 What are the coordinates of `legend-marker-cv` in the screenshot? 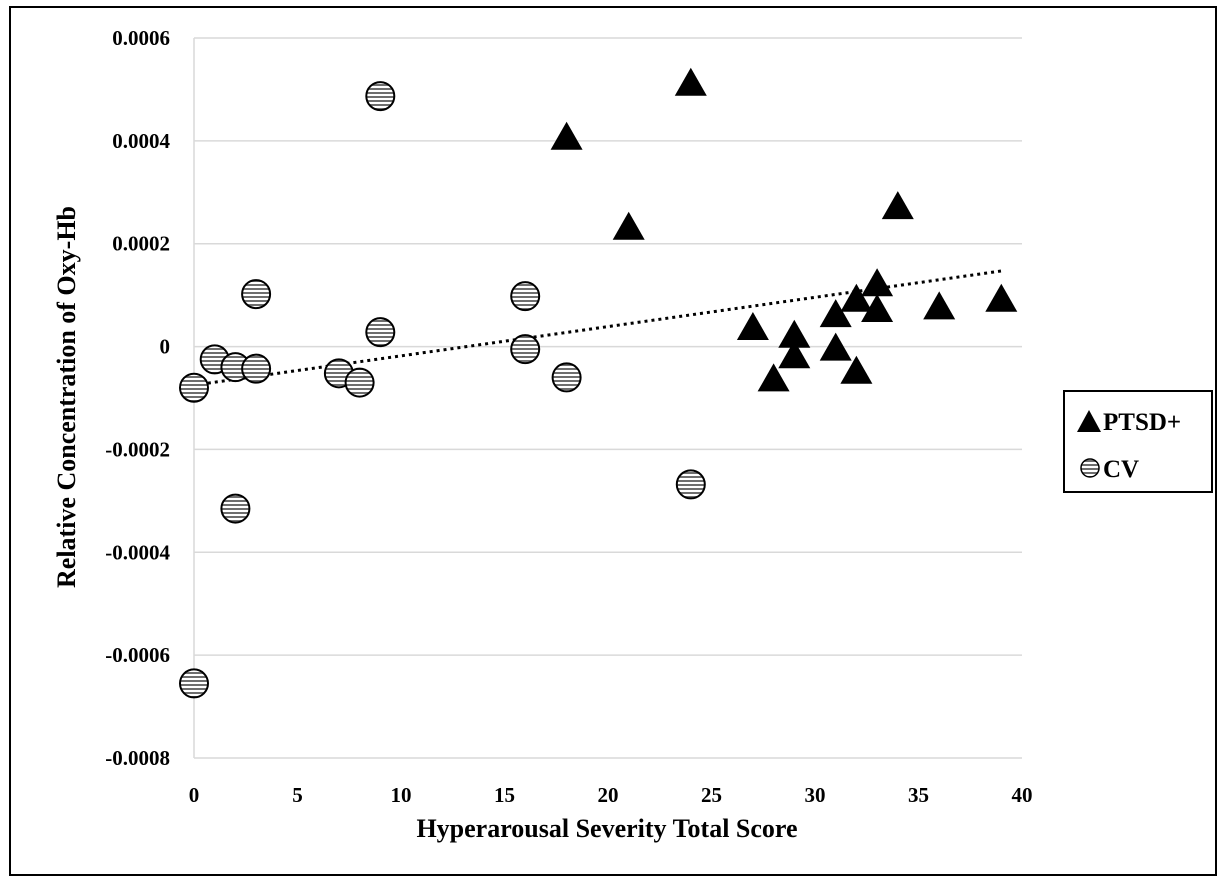 It's located at (1090, 468).